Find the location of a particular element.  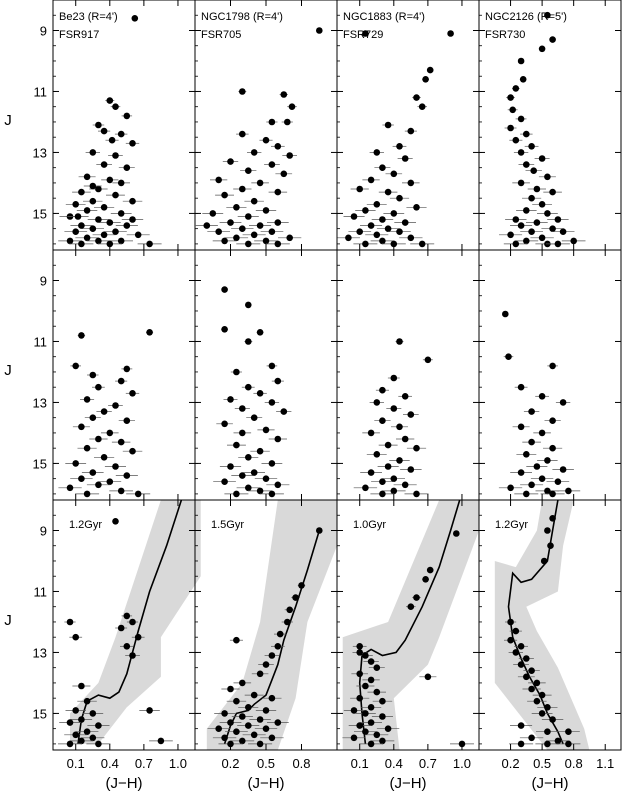

x-tick-label: 0.7 is located at coordinates (428, 763).